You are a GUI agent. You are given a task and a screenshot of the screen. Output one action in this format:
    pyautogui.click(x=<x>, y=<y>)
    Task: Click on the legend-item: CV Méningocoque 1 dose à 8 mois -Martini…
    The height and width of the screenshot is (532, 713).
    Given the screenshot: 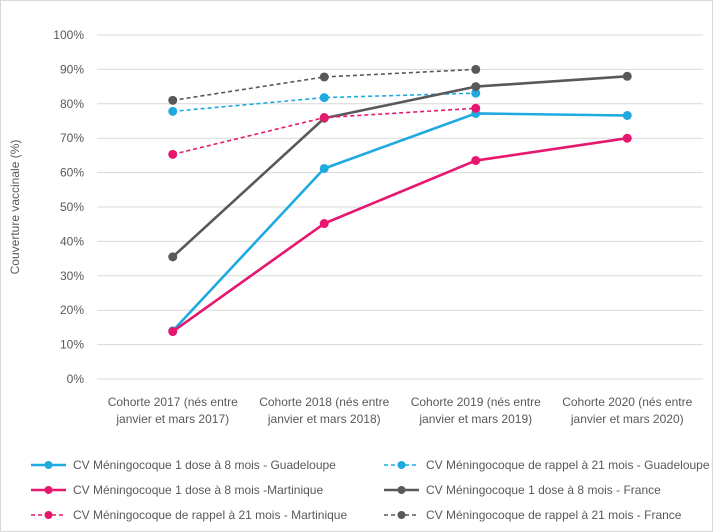 What is the action you would take?
    pyautogui.click(x=177, y=490)
    